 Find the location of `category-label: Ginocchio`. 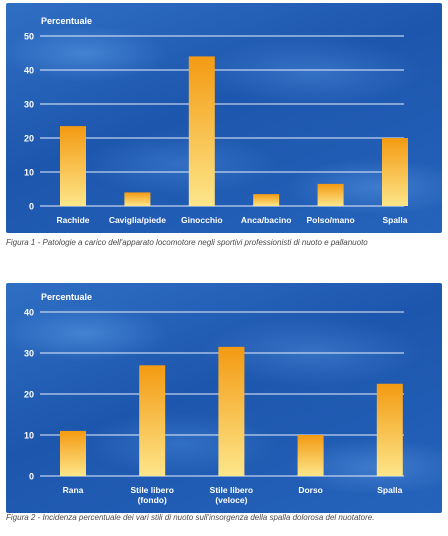

category-label: Ginocchio is located at coordinates (202, 220).